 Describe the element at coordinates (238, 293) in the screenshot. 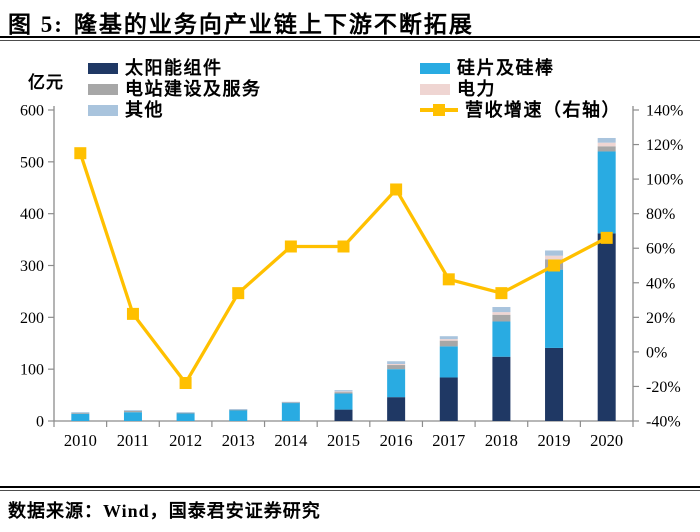

I see `growth-marker-2013` at that location.